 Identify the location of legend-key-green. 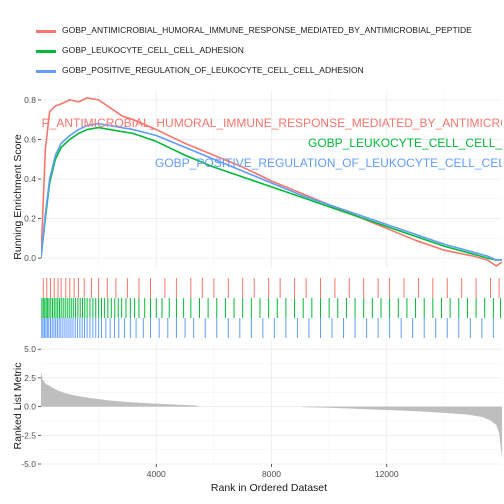
(46, 51).